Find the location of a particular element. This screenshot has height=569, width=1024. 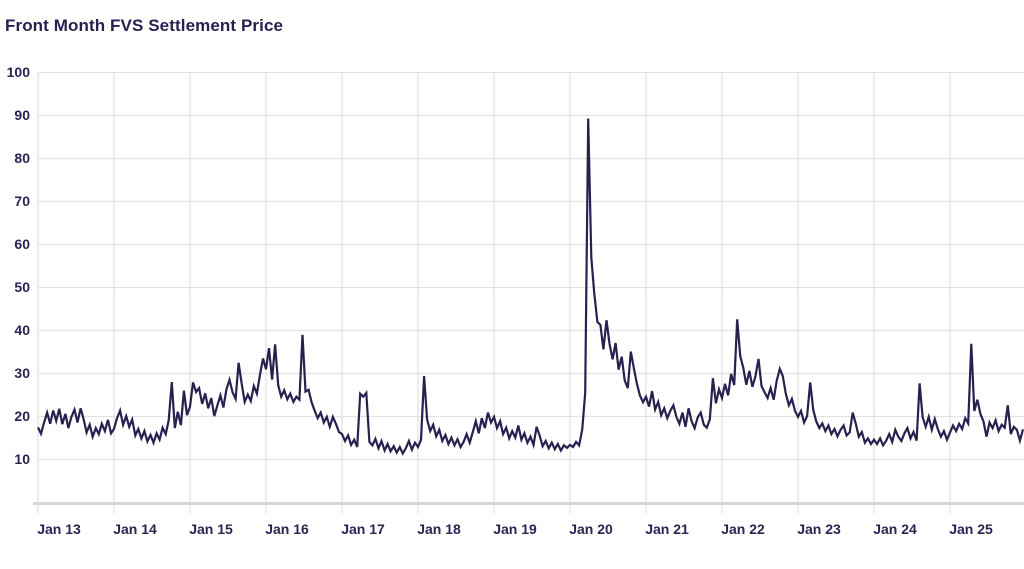

y-tick-label: 60 is located at coordinates (22, 244).